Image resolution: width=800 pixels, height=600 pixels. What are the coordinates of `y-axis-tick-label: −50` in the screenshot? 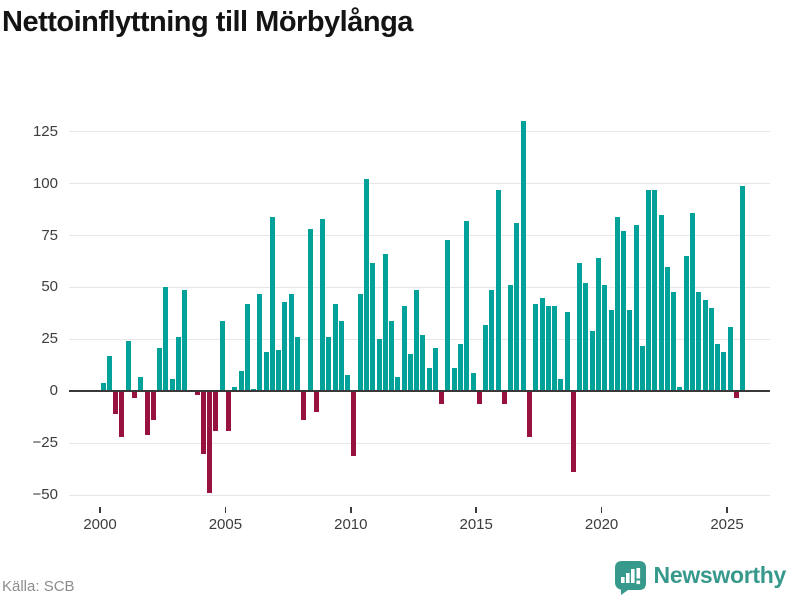 It's located at (45, 495).